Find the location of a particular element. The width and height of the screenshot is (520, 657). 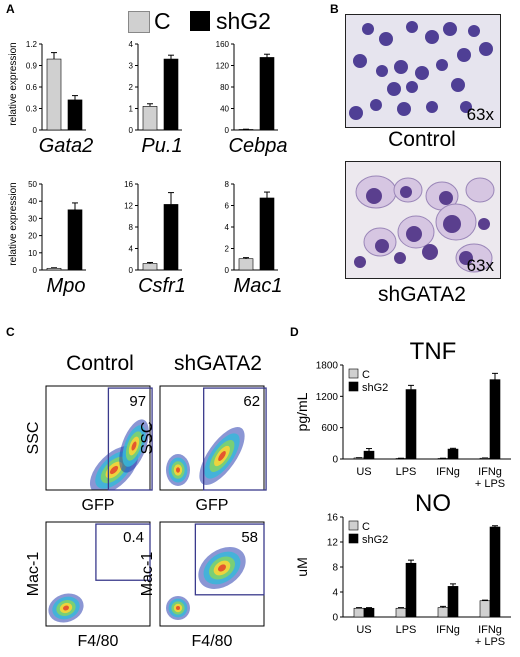

flow-x-label: GFP is located at coordinates (98, 505).